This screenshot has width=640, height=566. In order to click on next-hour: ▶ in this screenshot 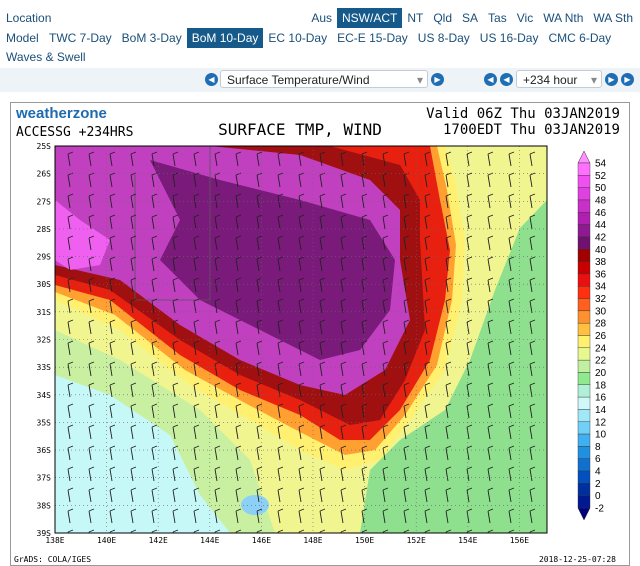, I will do `click(611, 79)`.